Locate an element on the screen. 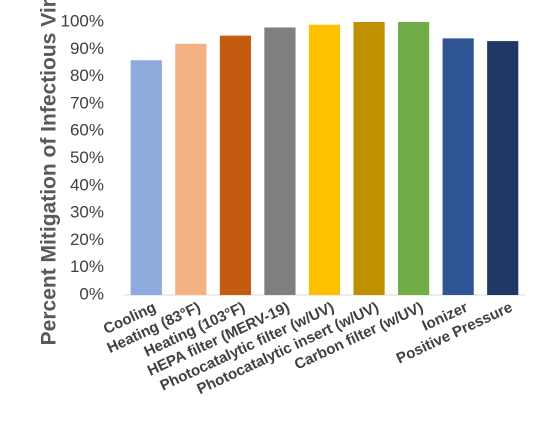  y-tick-label: 0% is located at coordinates (91, 293).